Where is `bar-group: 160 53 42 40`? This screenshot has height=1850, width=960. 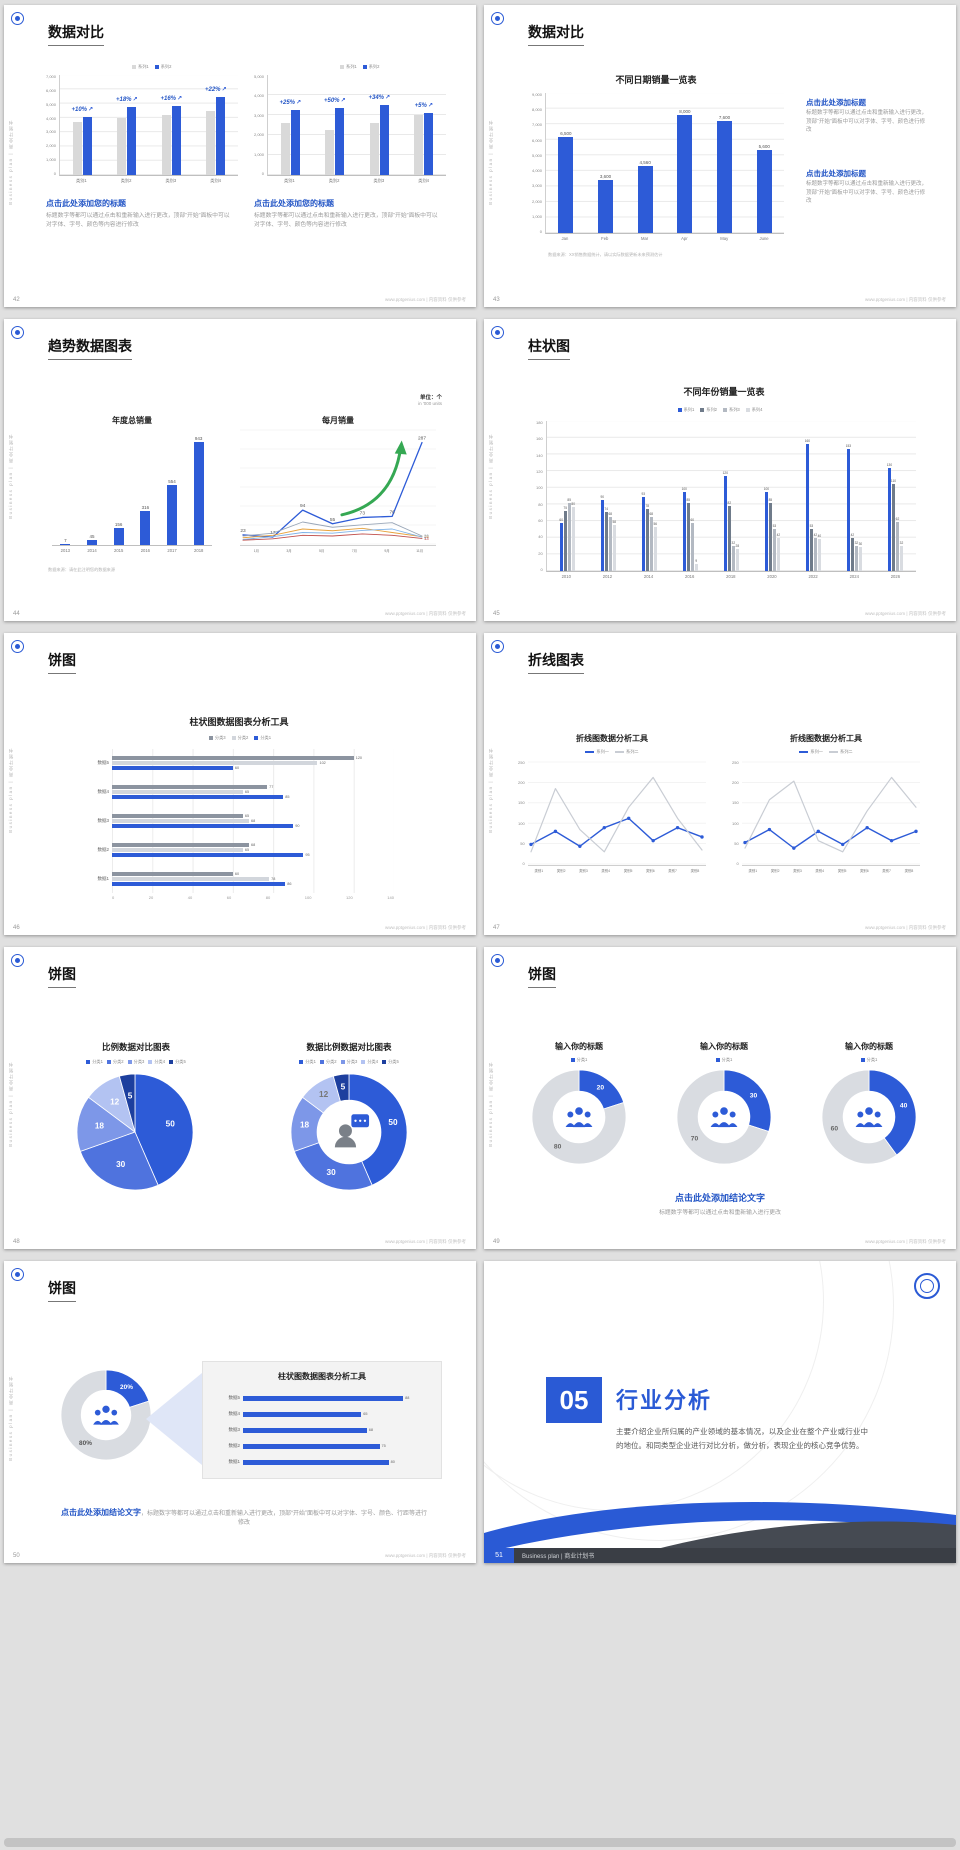 bar-group: 160 53 42 40 is located at coordinates (813, 499).